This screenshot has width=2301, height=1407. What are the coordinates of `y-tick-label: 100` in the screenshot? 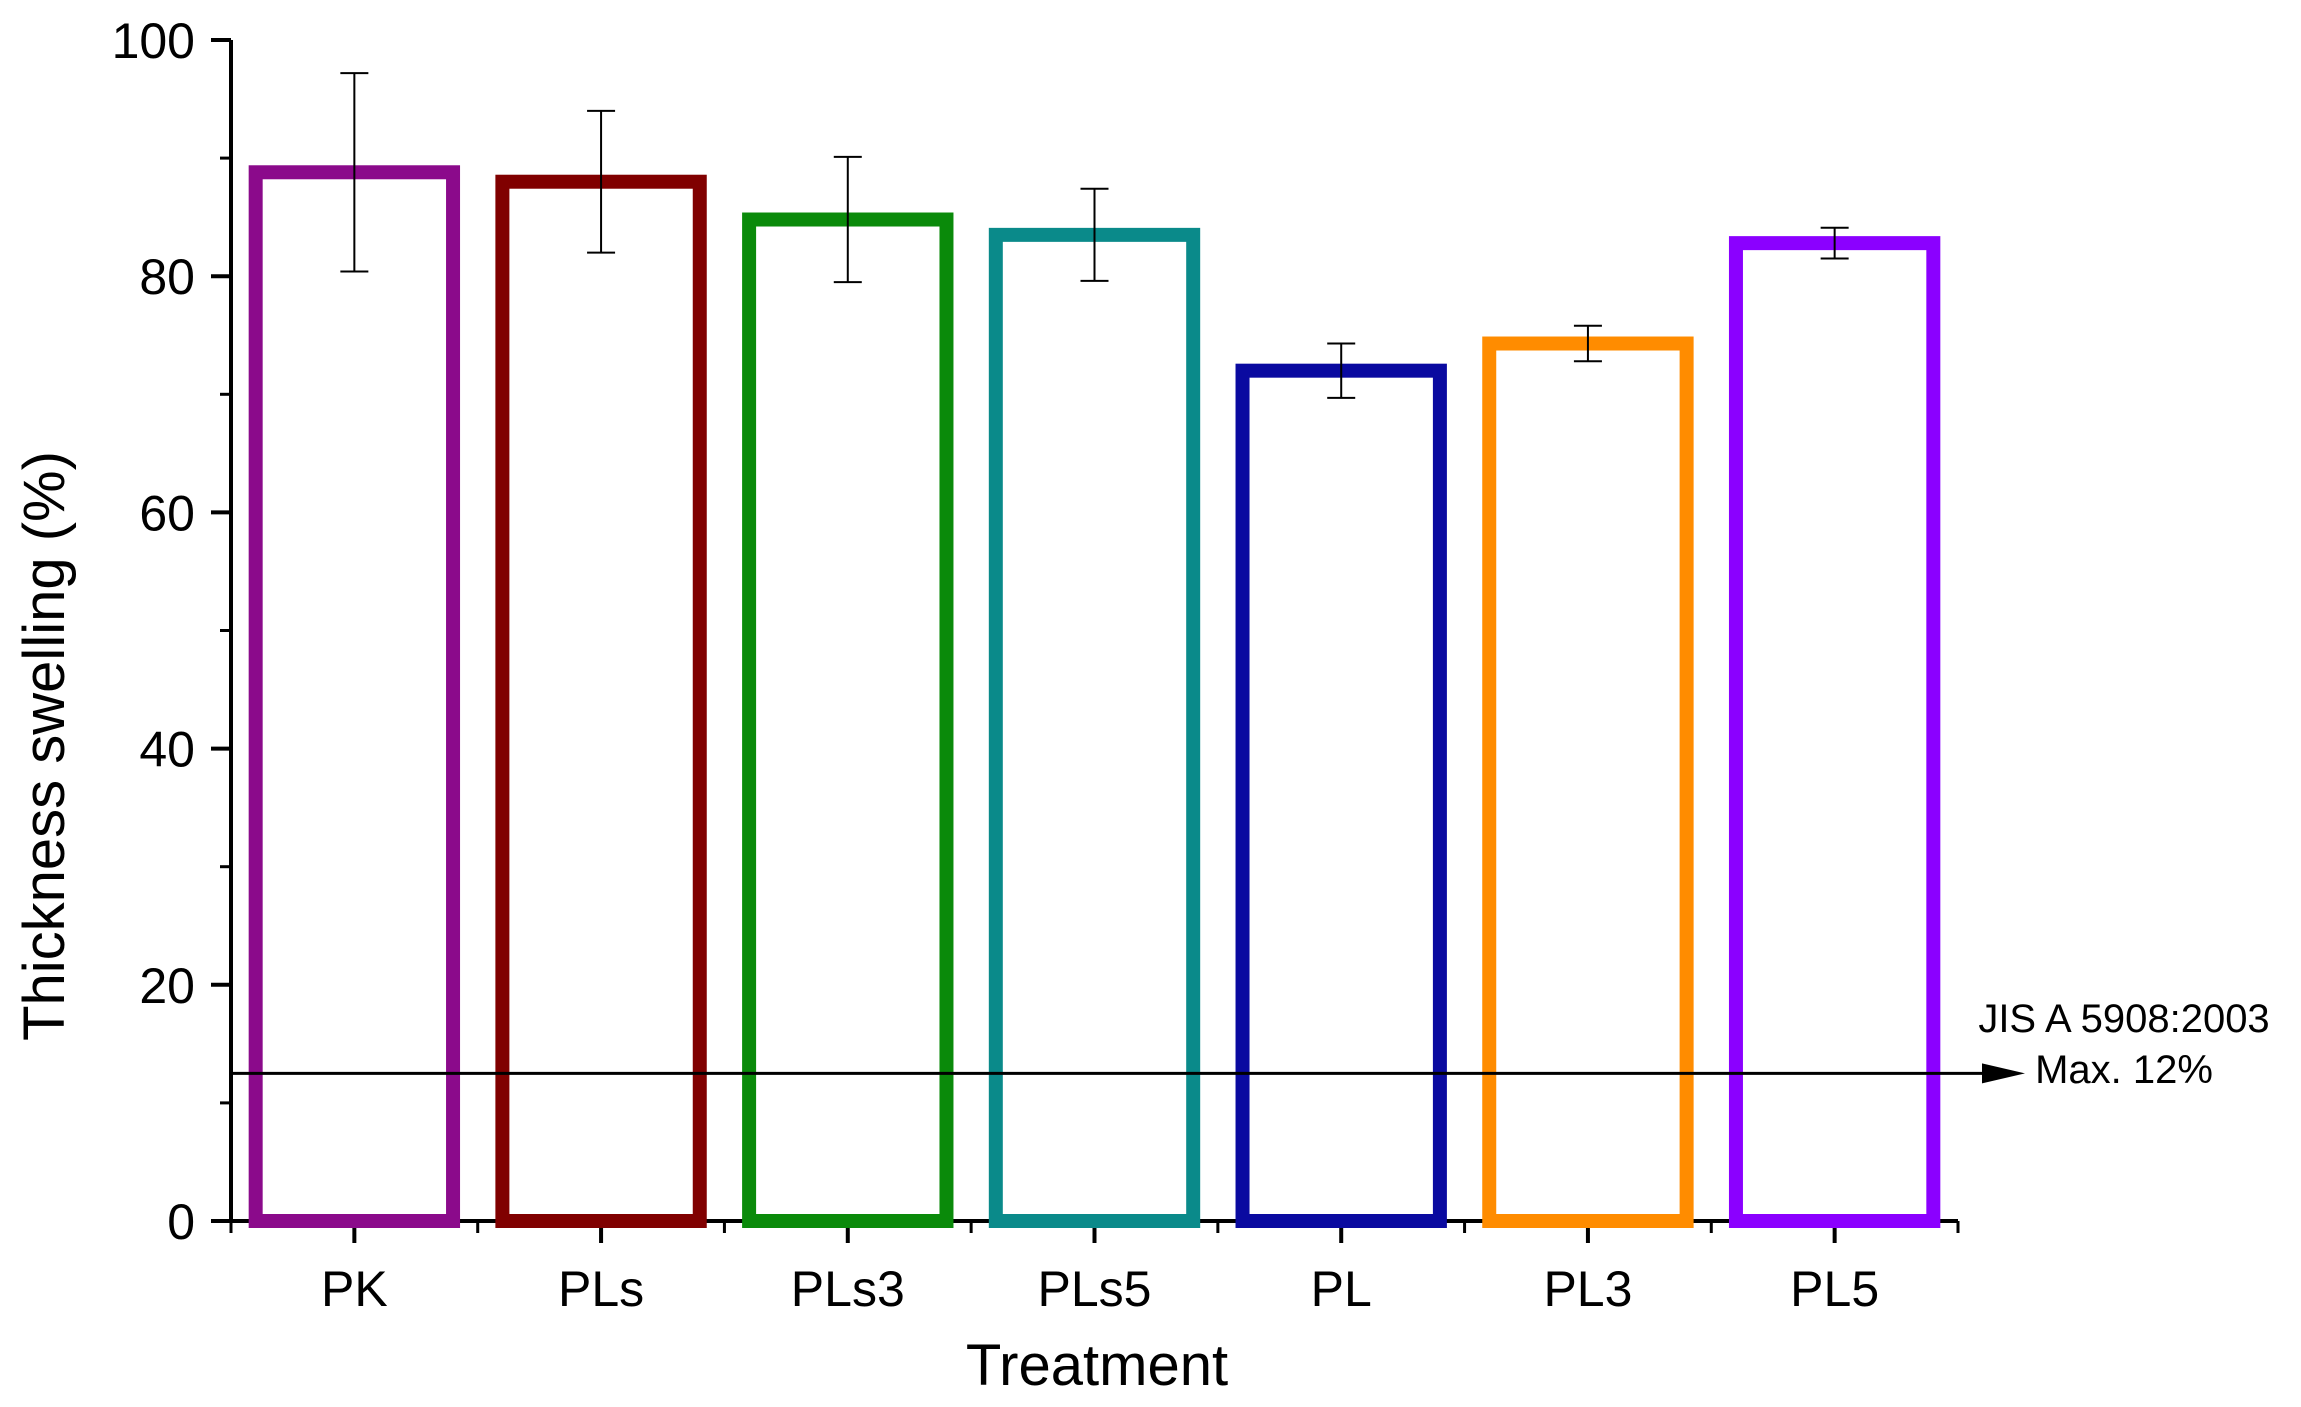 It's located at (153, 41).